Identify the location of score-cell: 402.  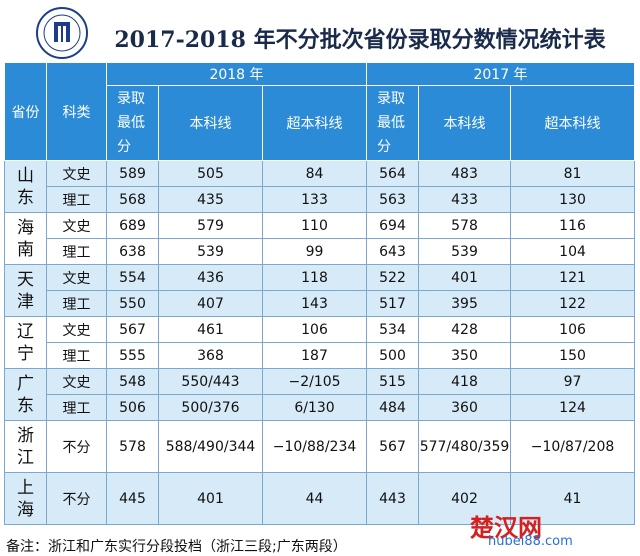
(465, 498).